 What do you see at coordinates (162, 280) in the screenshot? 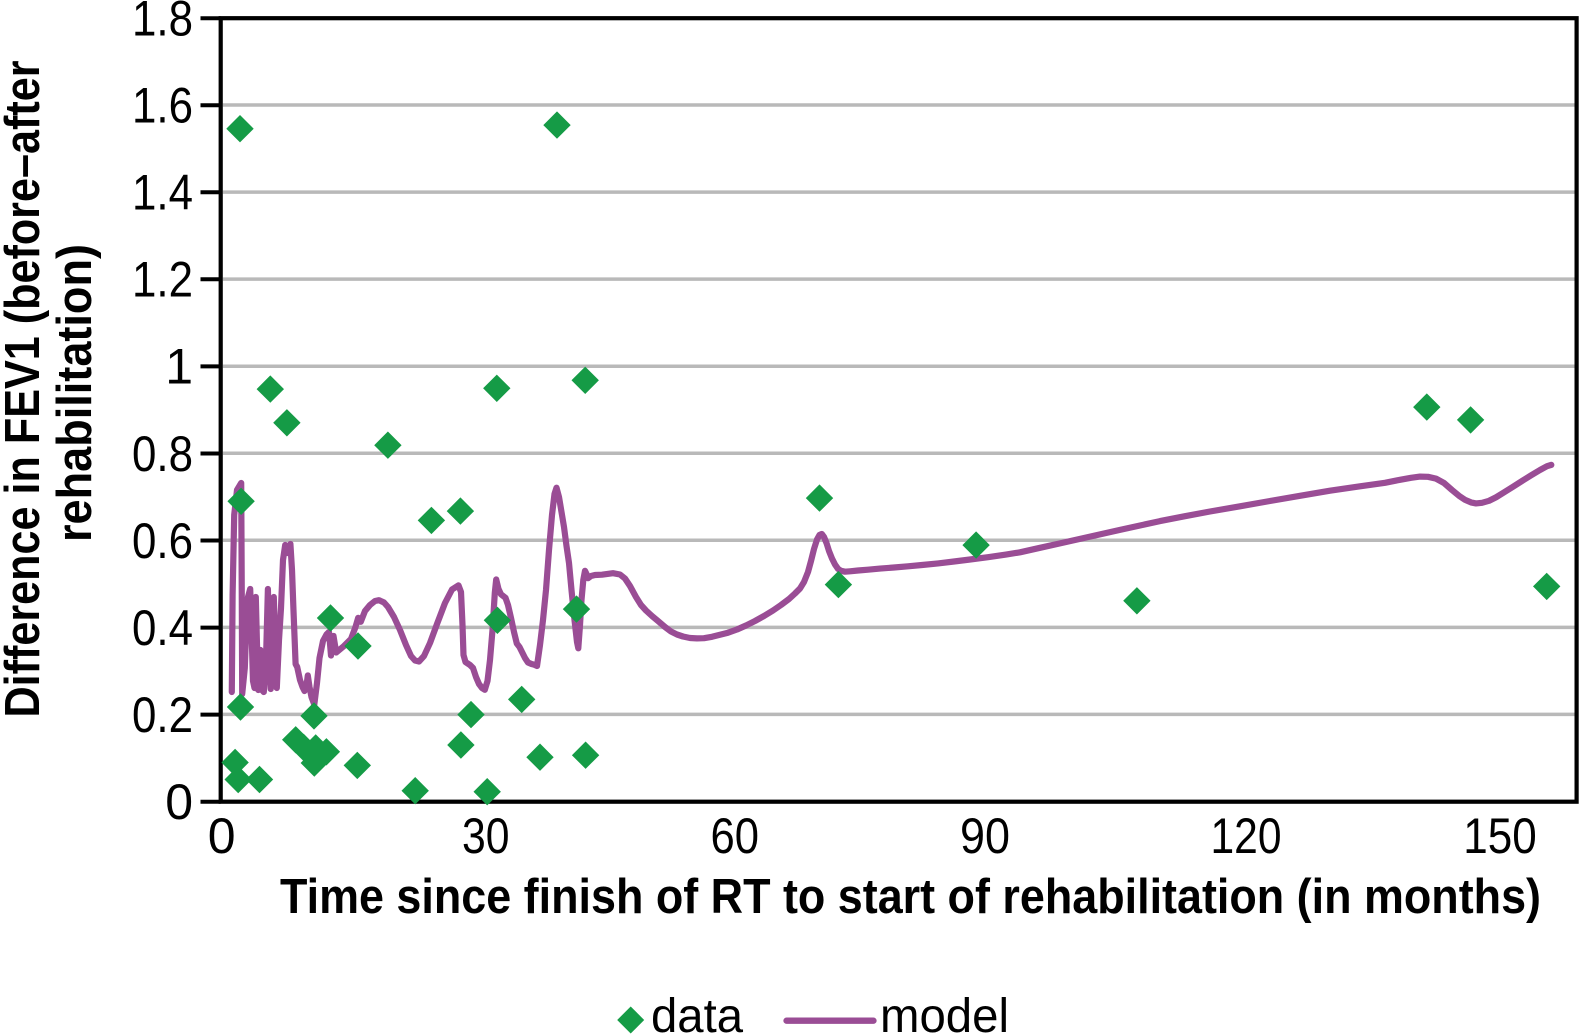
I see `svg-text: 1.2` at bounding box center [162, 280].